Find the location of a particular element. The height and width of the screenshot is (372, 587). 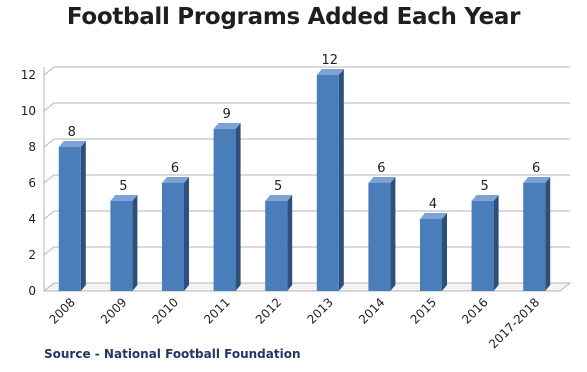

y-tick-label: 12 is located at coordinates (28, 75).